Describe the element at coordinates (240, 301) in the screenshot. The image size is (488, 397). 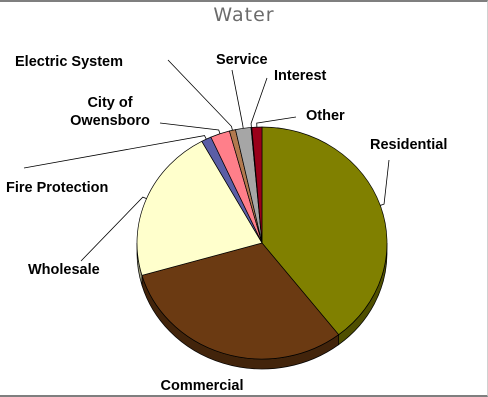
I see `pie-slice-commercial` at that location.